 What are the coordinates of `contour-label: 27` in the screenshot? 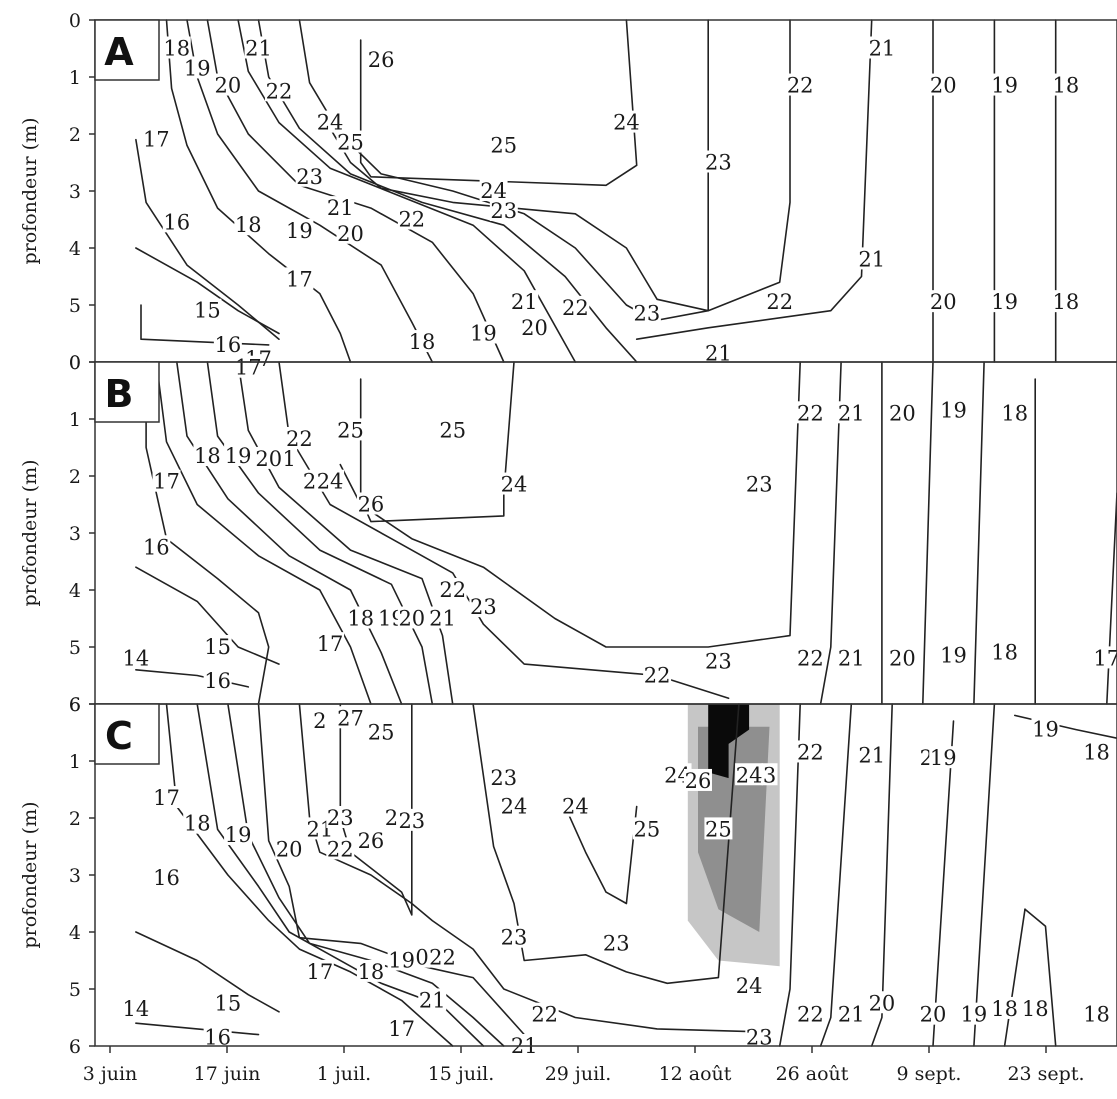 It's located at (350, 718).